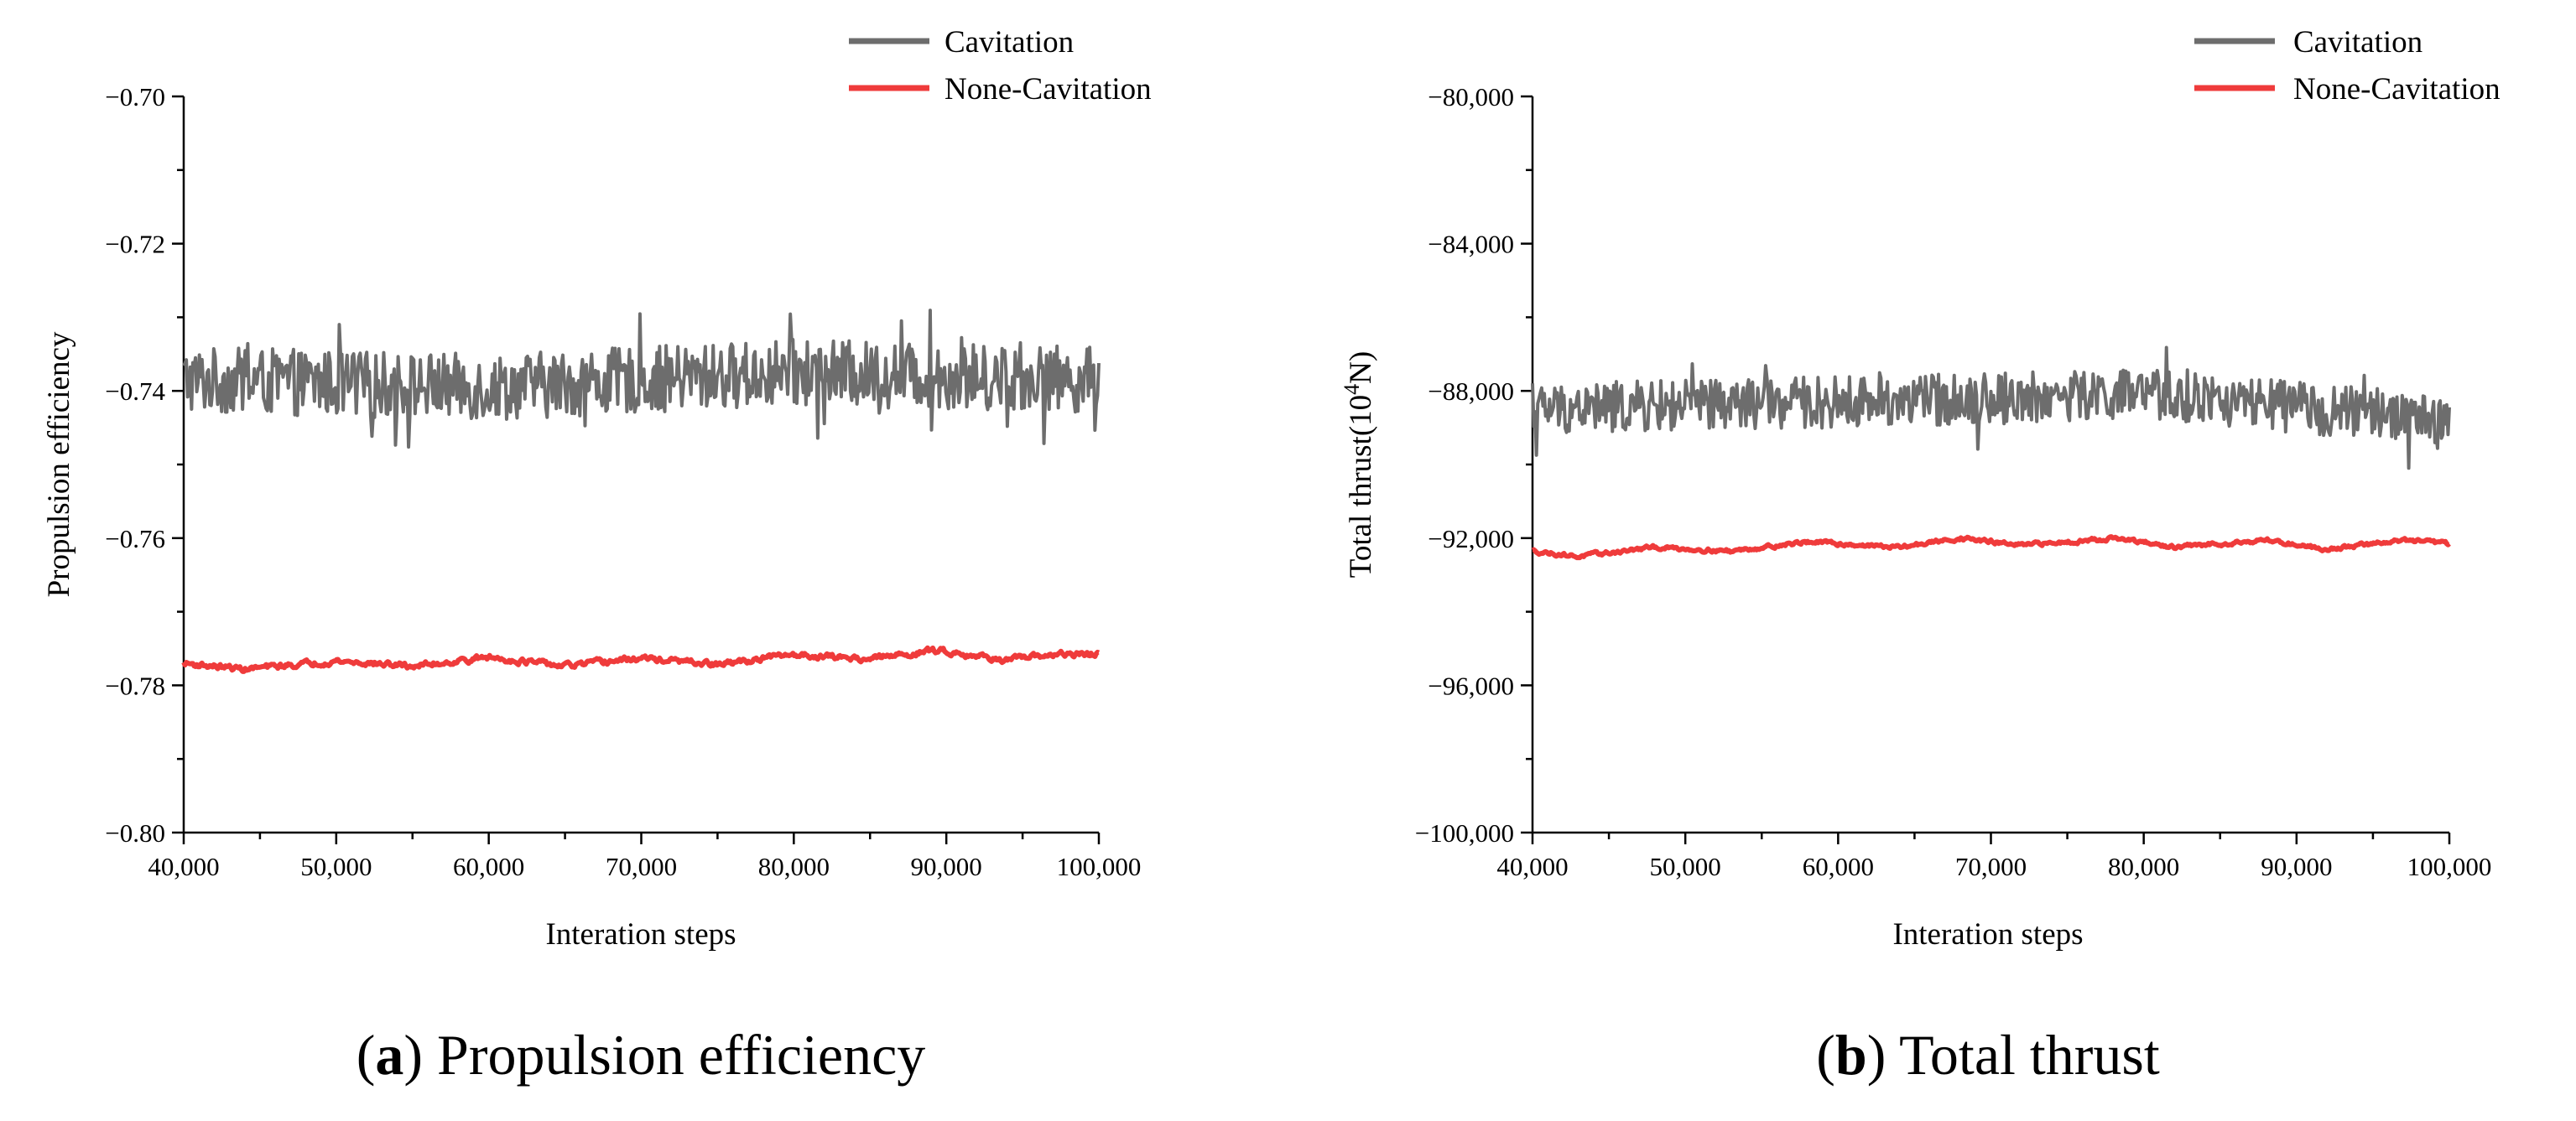 This screenshot has width=2576, height=1121. What do you see at coordinates (135, 391) in the screenshot?
I see `y-tick-label: −0.74` at bounding box center [135, 391].